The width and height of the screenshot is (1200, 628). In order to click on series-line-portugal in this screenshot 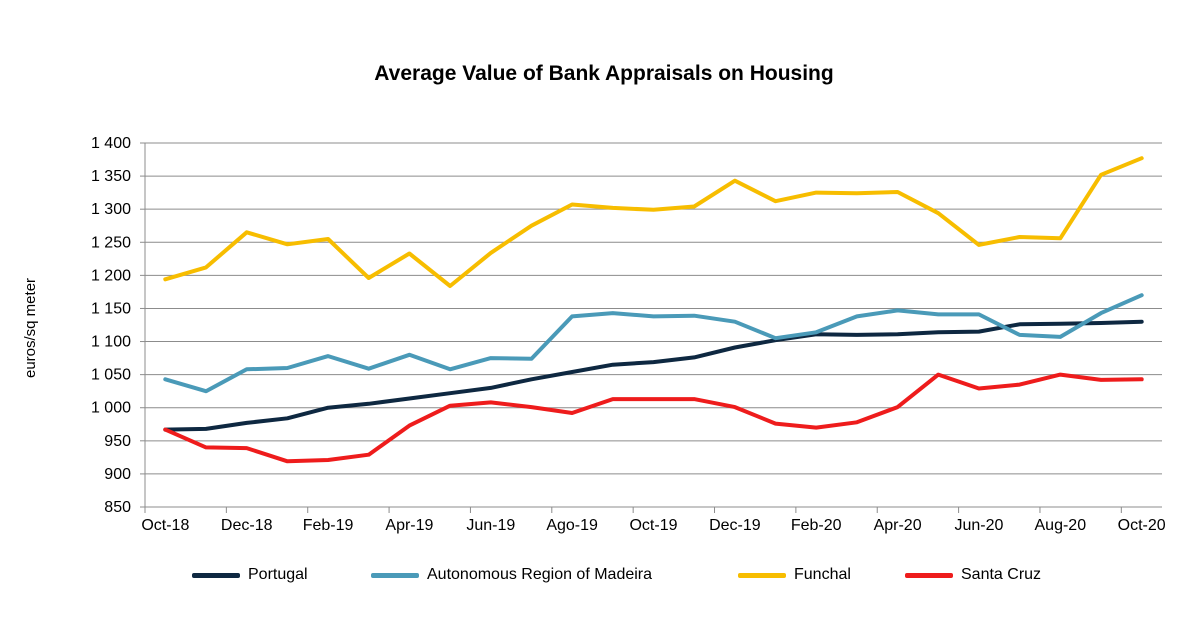, I will do `click(653, 375)`.